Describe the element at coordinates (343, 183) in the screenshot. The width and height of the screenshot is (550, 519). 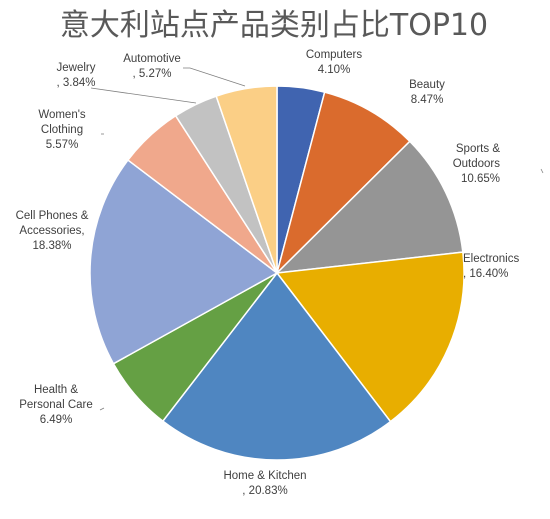
I see `pie-slice-beauty` at that location.